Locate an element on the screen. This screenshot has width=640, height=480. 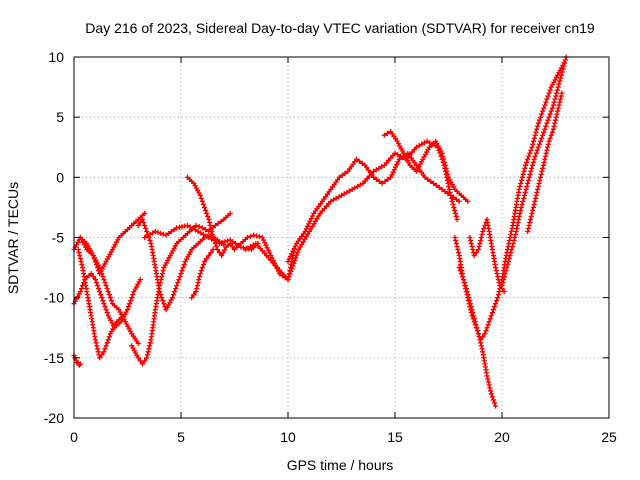
series-track-o is located at coordinates (487, 255).